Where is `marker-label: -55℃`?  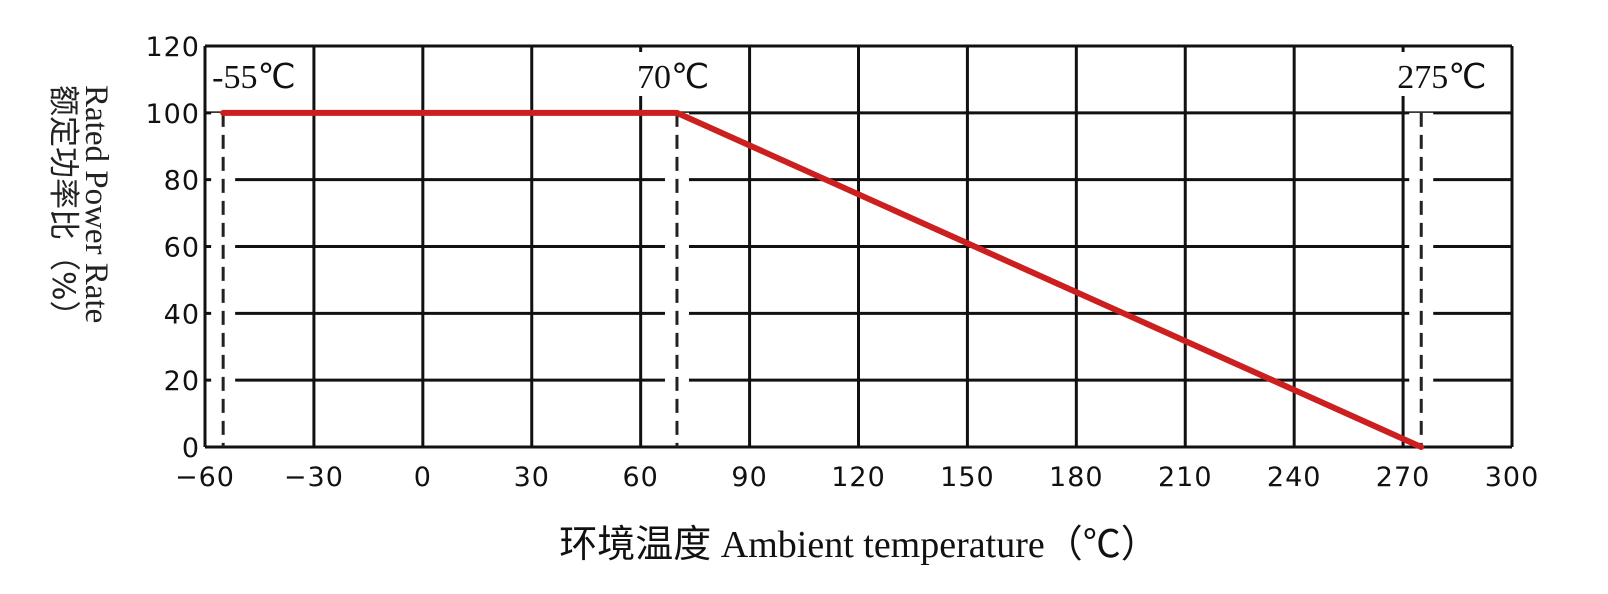 marker-label: -55℃ is located at coordinates (254, 77).